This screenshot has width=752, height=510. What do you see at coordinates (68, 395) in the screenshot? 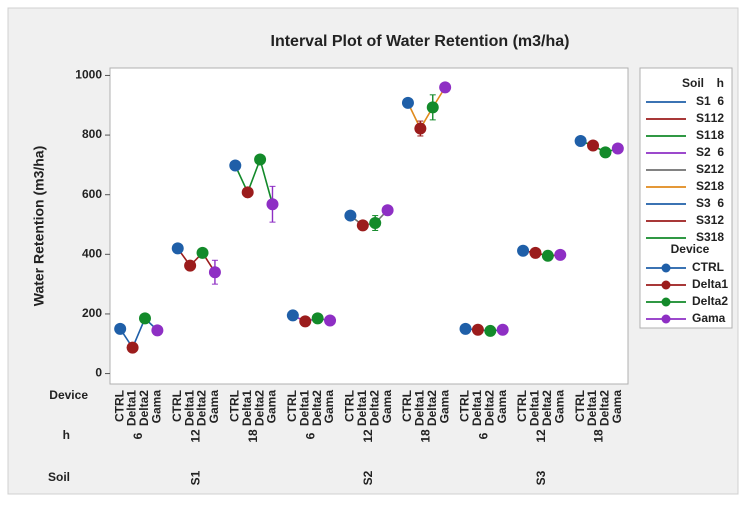
I see `row-label: Device` at bounding box center [68, 395].